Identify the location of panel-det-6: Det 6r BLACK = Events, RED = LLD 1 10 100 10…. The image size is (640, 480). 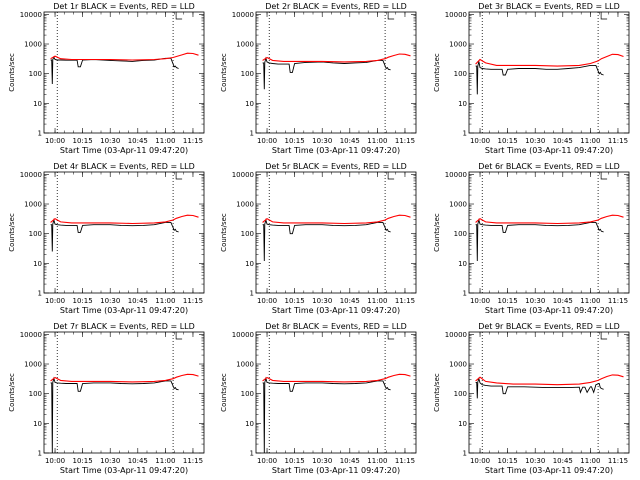
(531, 238).